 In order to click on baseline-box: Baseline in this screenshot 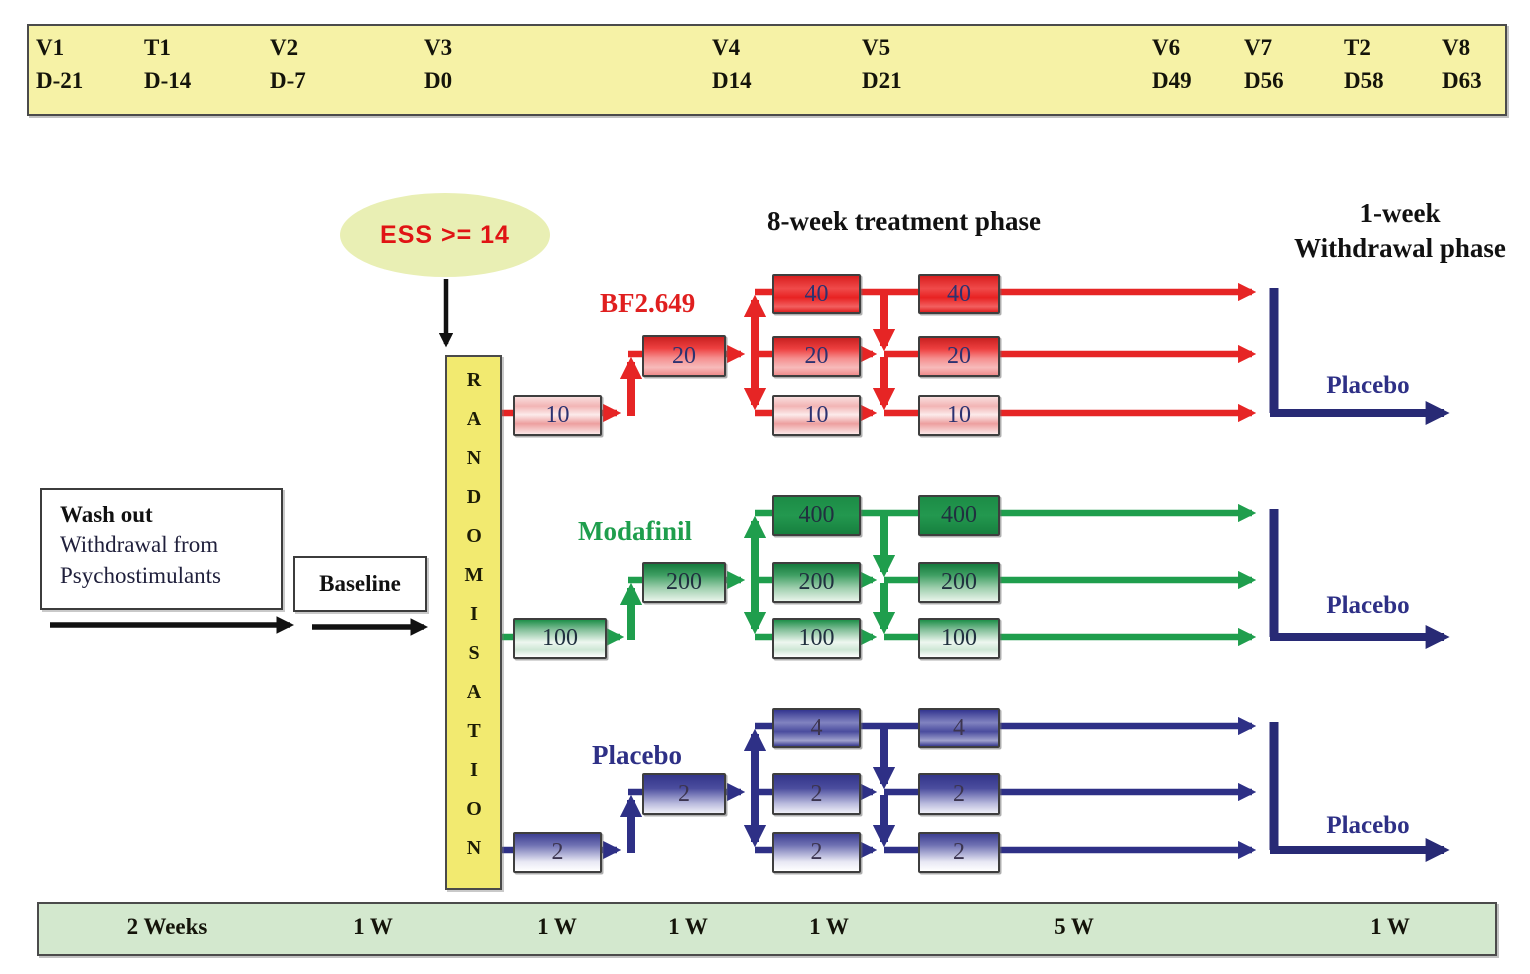, I will do `click(360, 584)`.